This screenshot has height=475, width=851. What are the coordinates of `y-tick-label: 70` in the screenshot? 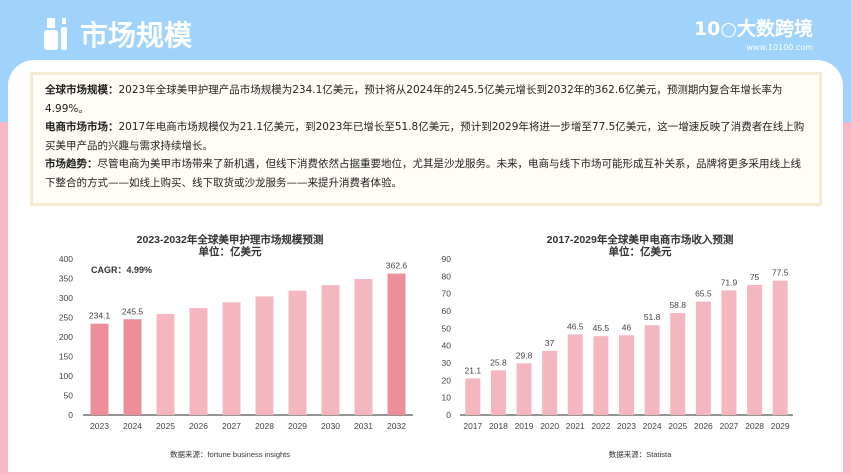 It's located at (447, 294).